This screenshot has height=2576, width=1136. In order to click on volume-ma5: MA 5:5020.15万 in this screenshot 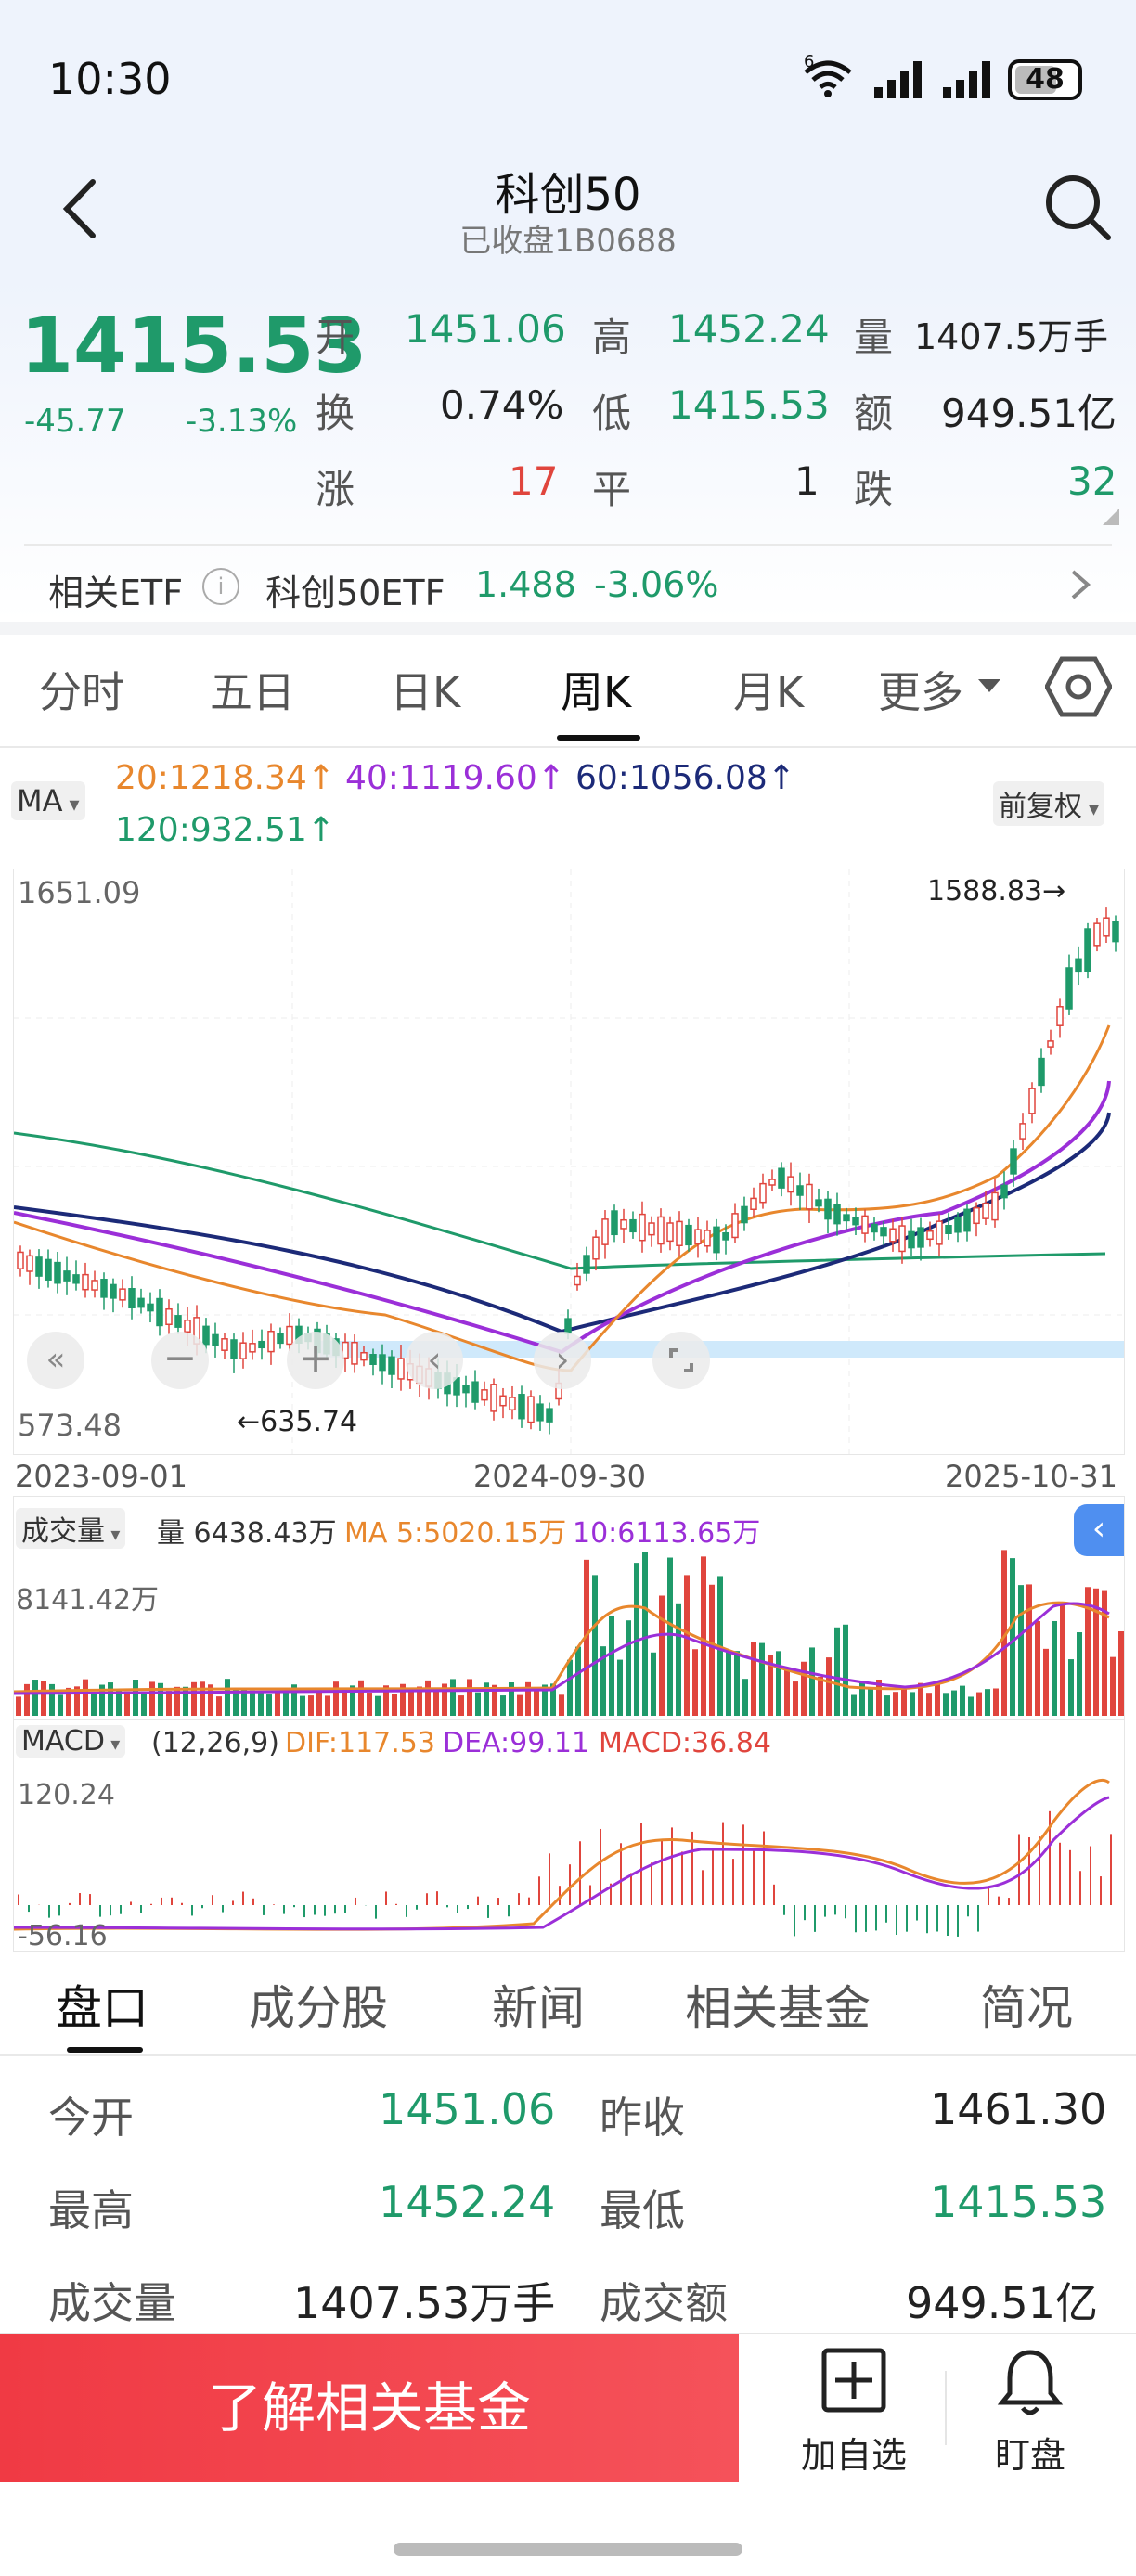, I will do `click(455, 1534)`.